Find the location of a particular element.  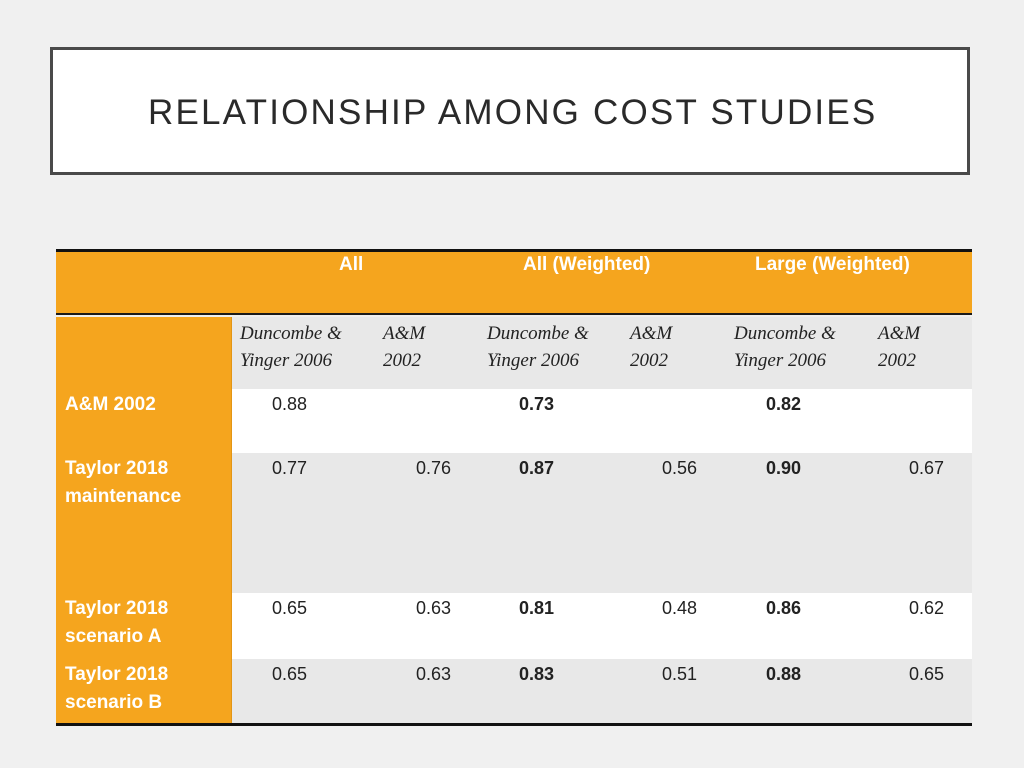

row-header-cell: Taylor 2018 scenario B is located at coordinates (144, 691).